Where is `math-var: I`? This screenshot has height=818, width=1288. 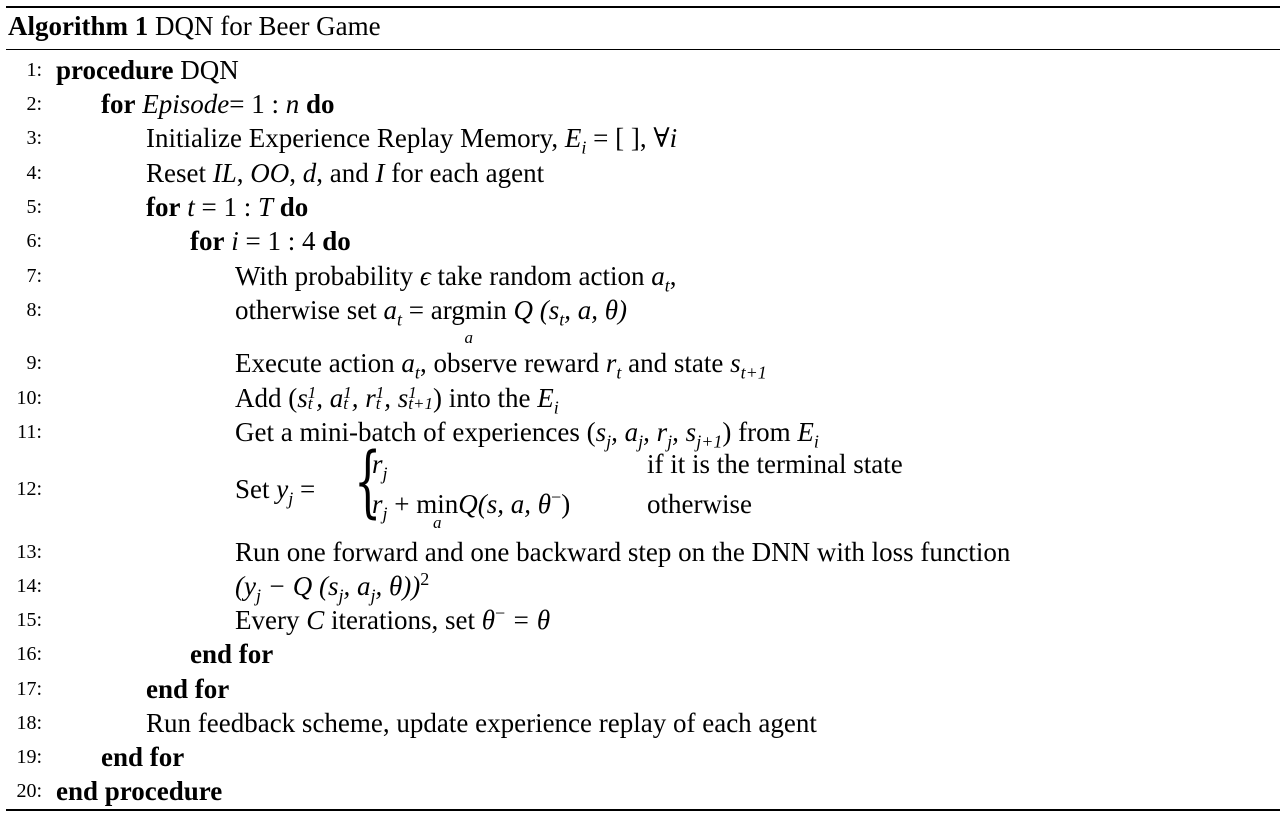
math-var: I is located at coordinates (380, 173).